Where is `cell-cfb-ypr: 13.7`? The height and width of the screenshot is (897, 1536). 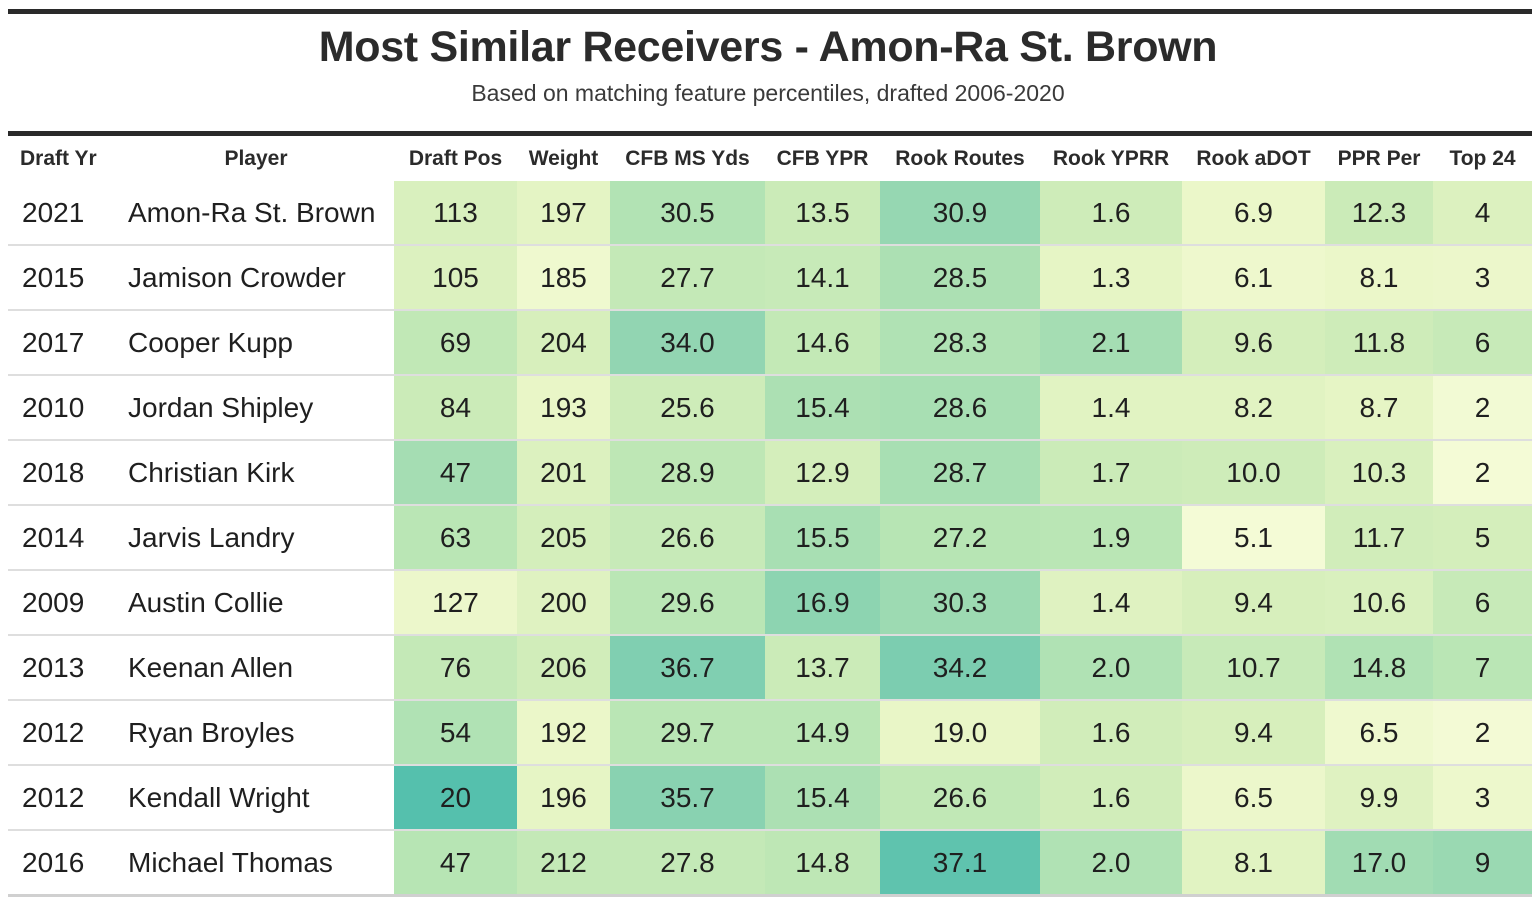 cell-cfb-ypr: 13.7 is located at coordinates (822, 668).